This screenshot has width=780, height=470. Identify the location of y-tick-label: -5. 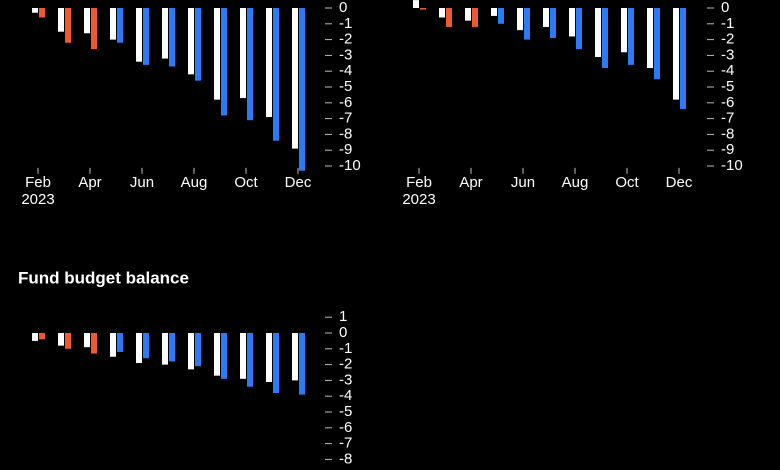
(345, 86).